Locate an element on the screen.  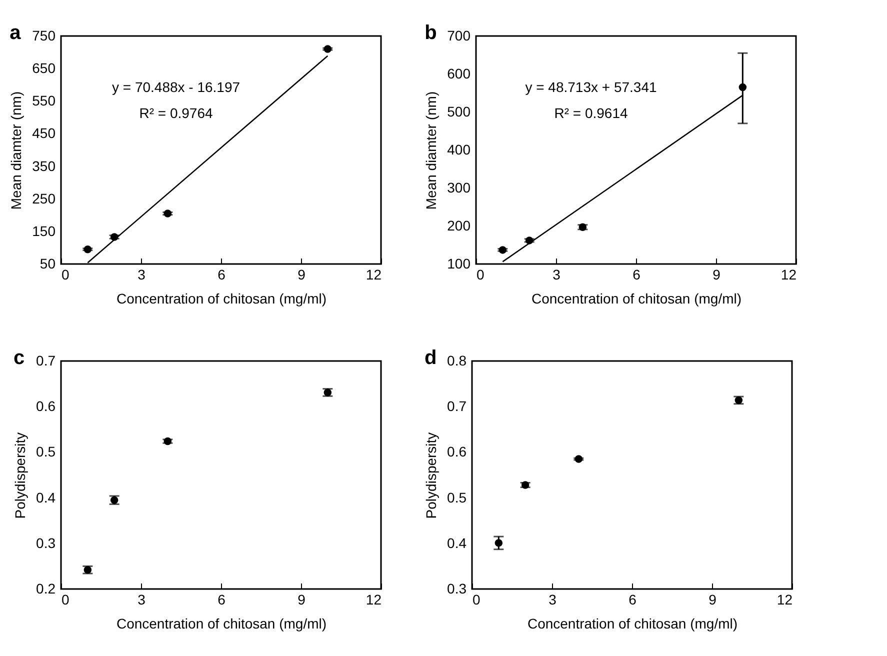
y-tick-label: 50 is located at coordinates (48, 264).